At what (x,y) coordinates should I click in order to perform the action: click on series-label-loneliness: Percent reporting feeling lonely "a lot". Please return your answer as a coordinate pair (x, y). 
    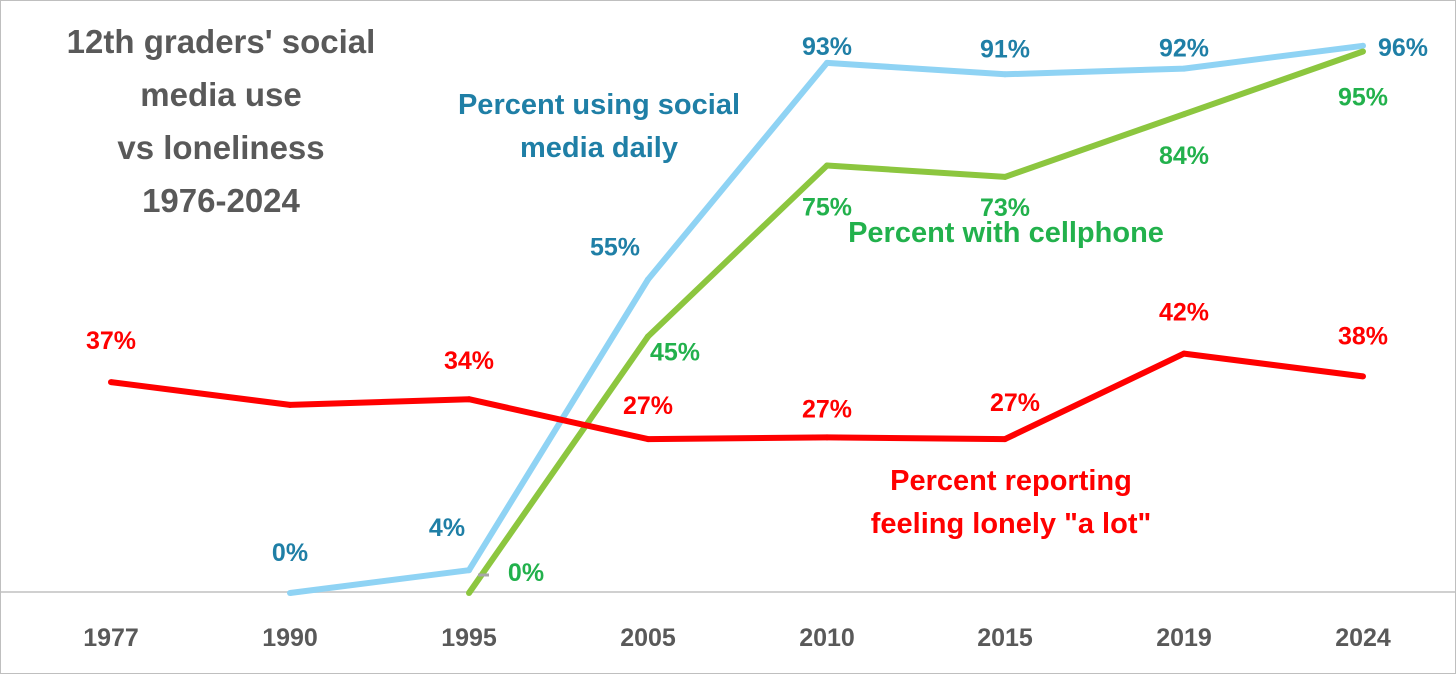
    Looking at the image, I should click on (1011, 503).